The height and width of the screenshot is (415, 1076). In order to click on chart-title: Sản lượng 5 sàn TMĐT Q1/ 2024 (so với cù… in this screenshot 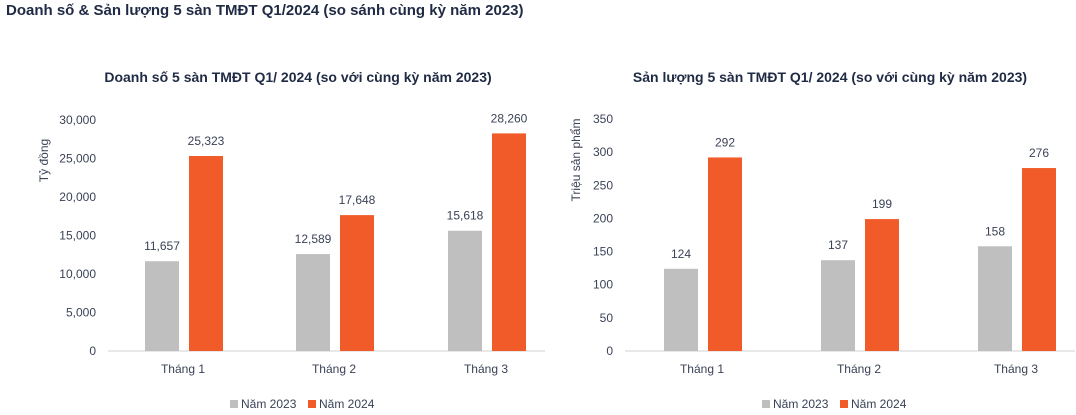, I will do `click(830, 77)`.